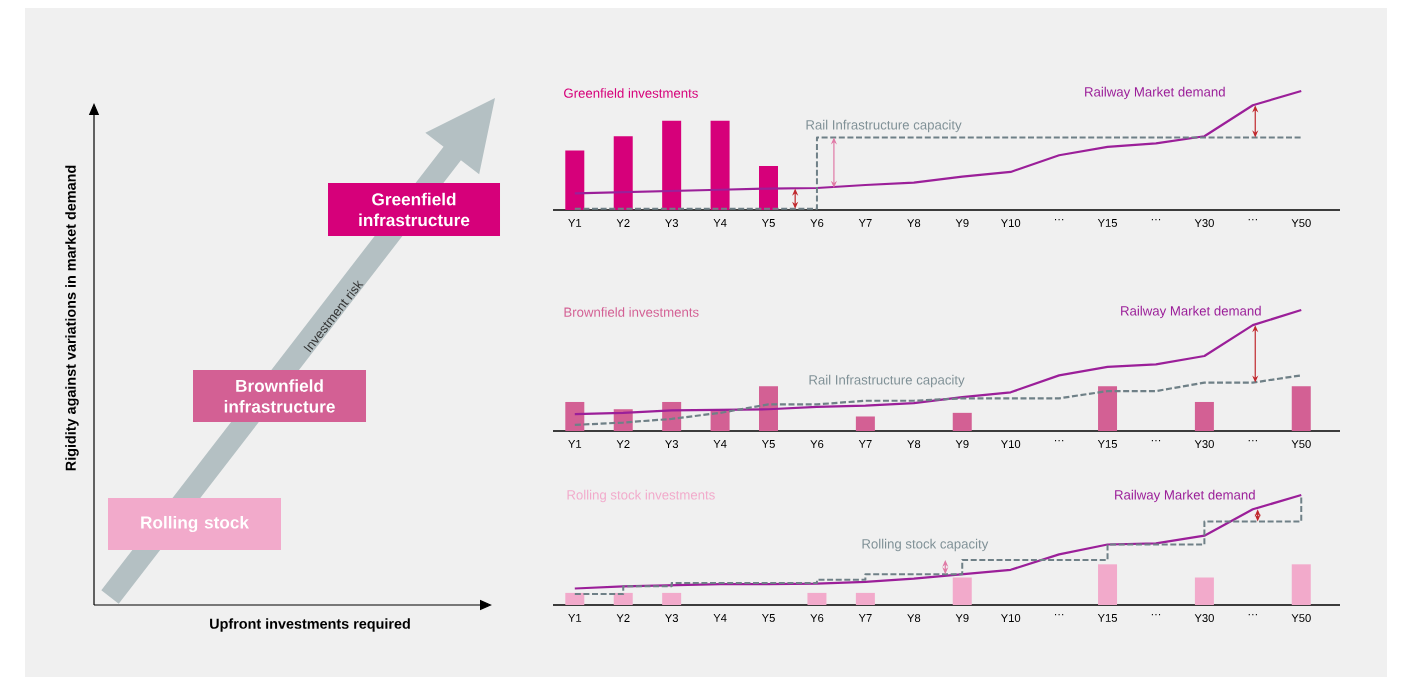 Image resolution: width=1404 pixels, height=677 pixels. What do you see at coordinates (925, 545) in the screenshot?
I see `series-label: Rolling stock capacity` at bounding box center [925, 545].